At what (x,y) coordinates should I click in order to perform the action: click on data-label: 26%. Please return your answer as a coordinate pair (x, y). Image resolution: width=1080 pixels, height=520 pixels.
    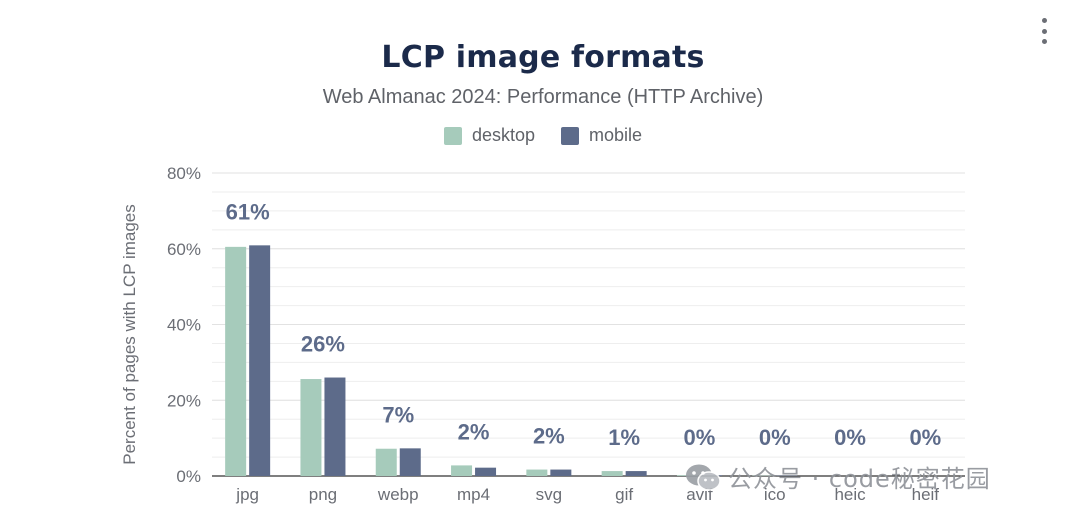
    Looking at the image, I should click on (323, 344).